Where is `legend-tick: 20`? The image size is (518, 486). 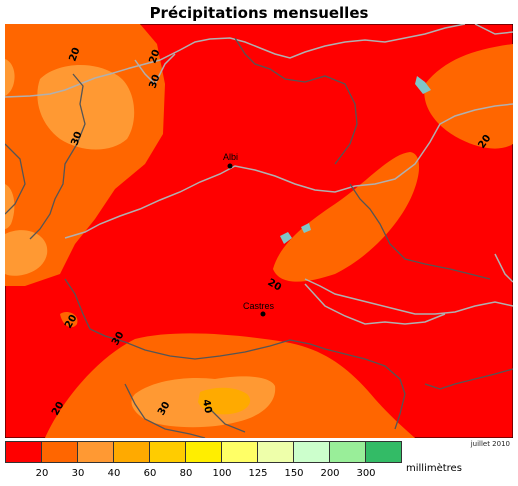
legend-tick: 20 is located at coordinates (42, 473).